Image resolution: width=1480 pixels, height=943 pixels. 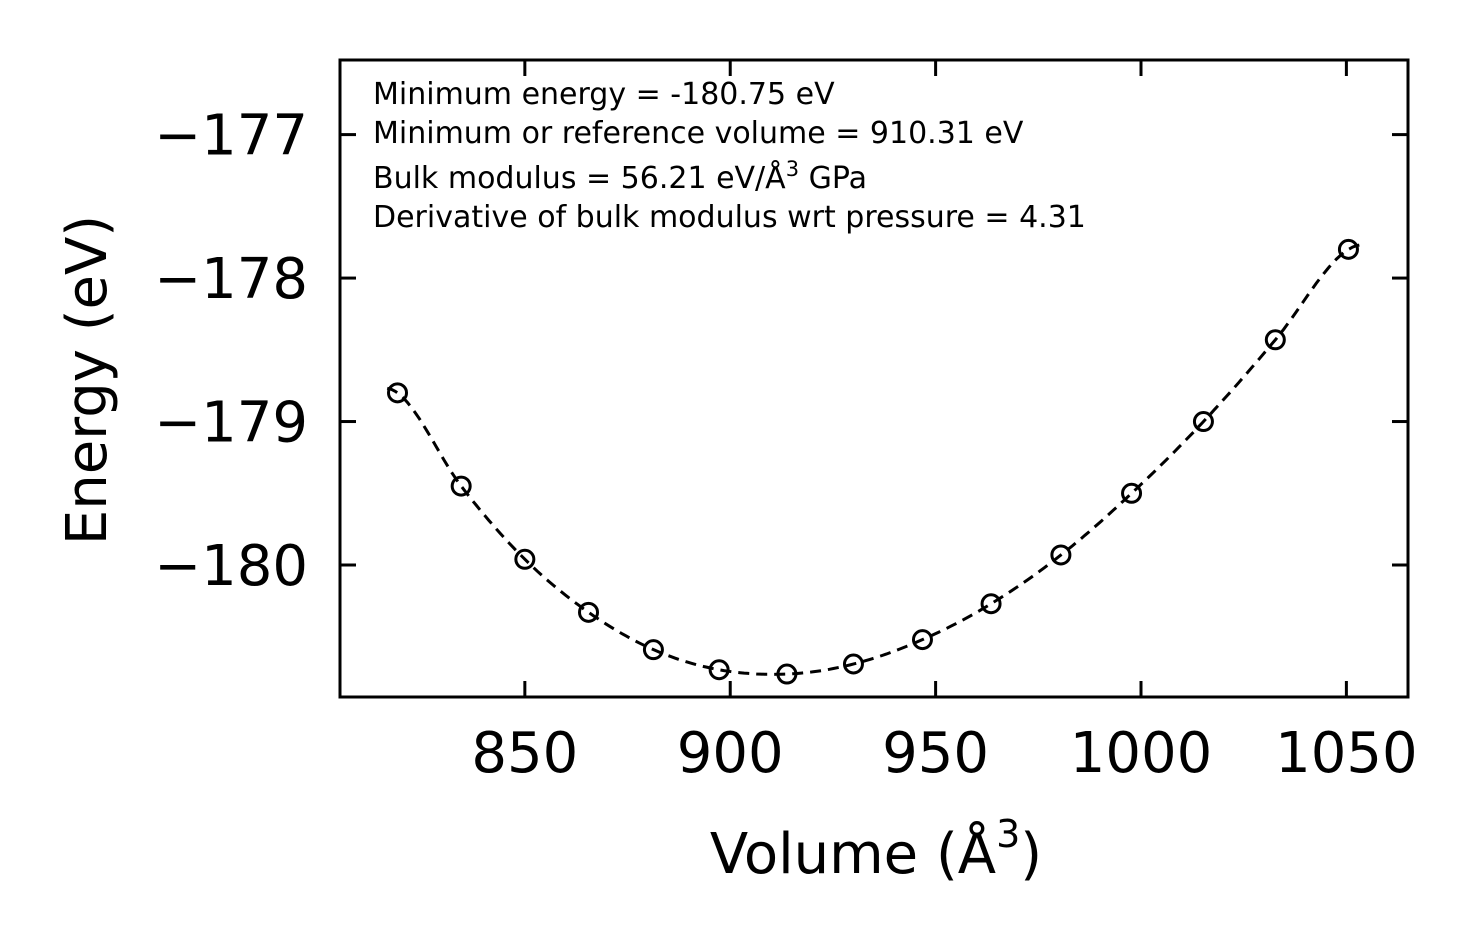 I want to click on y-axis-label: Energy (eV), so click(x=87, y=380).